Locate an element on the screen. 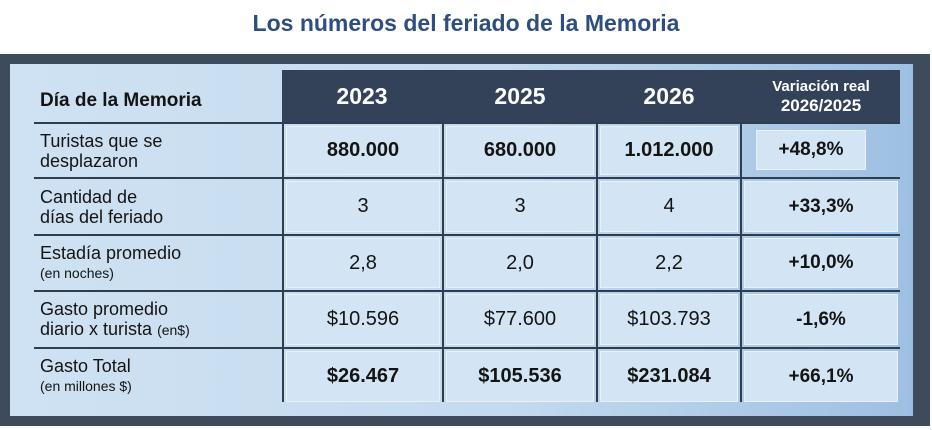 This screenshot has width=932, height=430. header-variation-line2: 2026/2025 is located at coordinates (821, 105).